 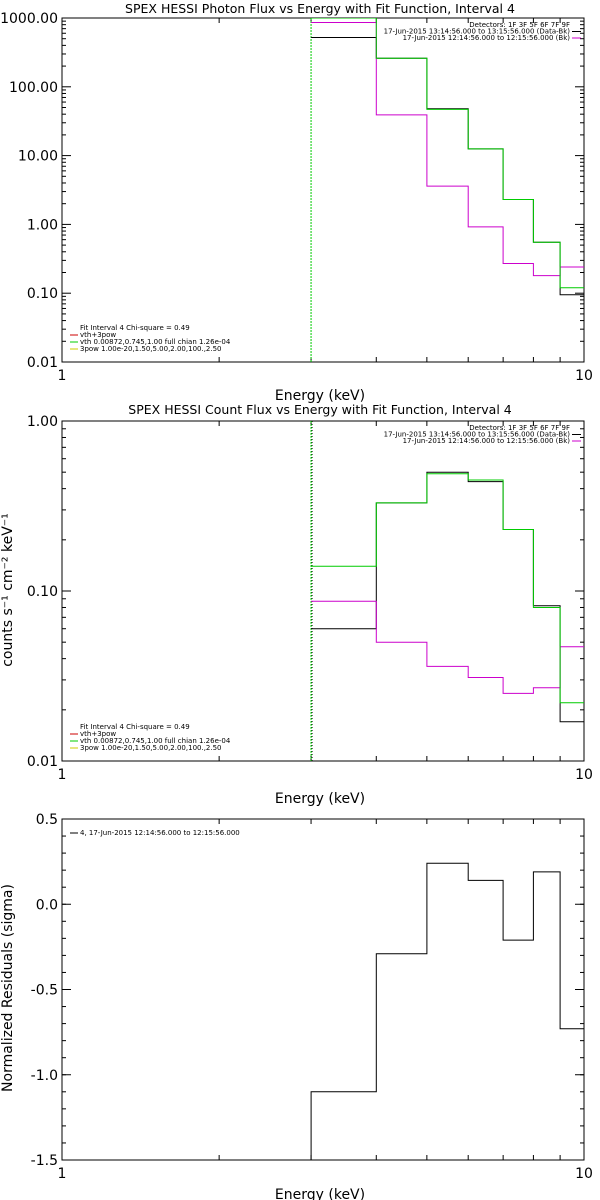 I want to click on y-tick-label: 1000.00, so click(x=29, y=19).